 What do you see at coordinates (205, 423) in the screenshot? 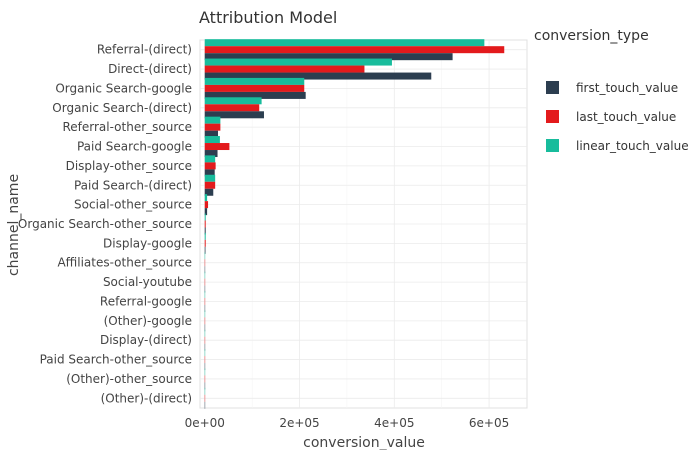
I see `x-tick-label: 0e+00` at bounding box center [205, 423].